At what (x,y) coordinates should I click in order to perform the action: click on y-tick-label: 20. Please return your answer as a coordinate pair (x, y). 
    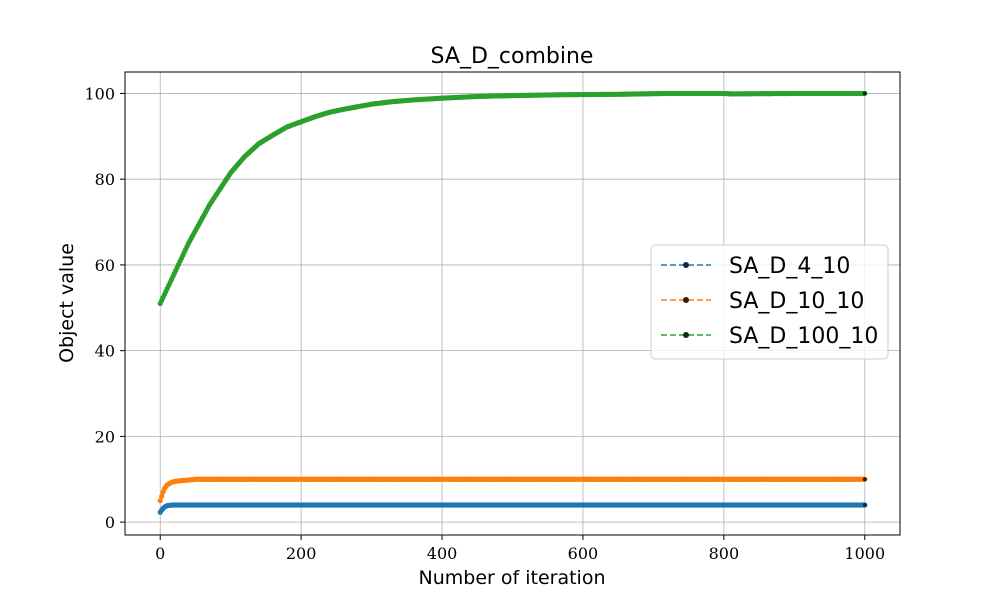
    Looking at the image, I should click on (105, 436).